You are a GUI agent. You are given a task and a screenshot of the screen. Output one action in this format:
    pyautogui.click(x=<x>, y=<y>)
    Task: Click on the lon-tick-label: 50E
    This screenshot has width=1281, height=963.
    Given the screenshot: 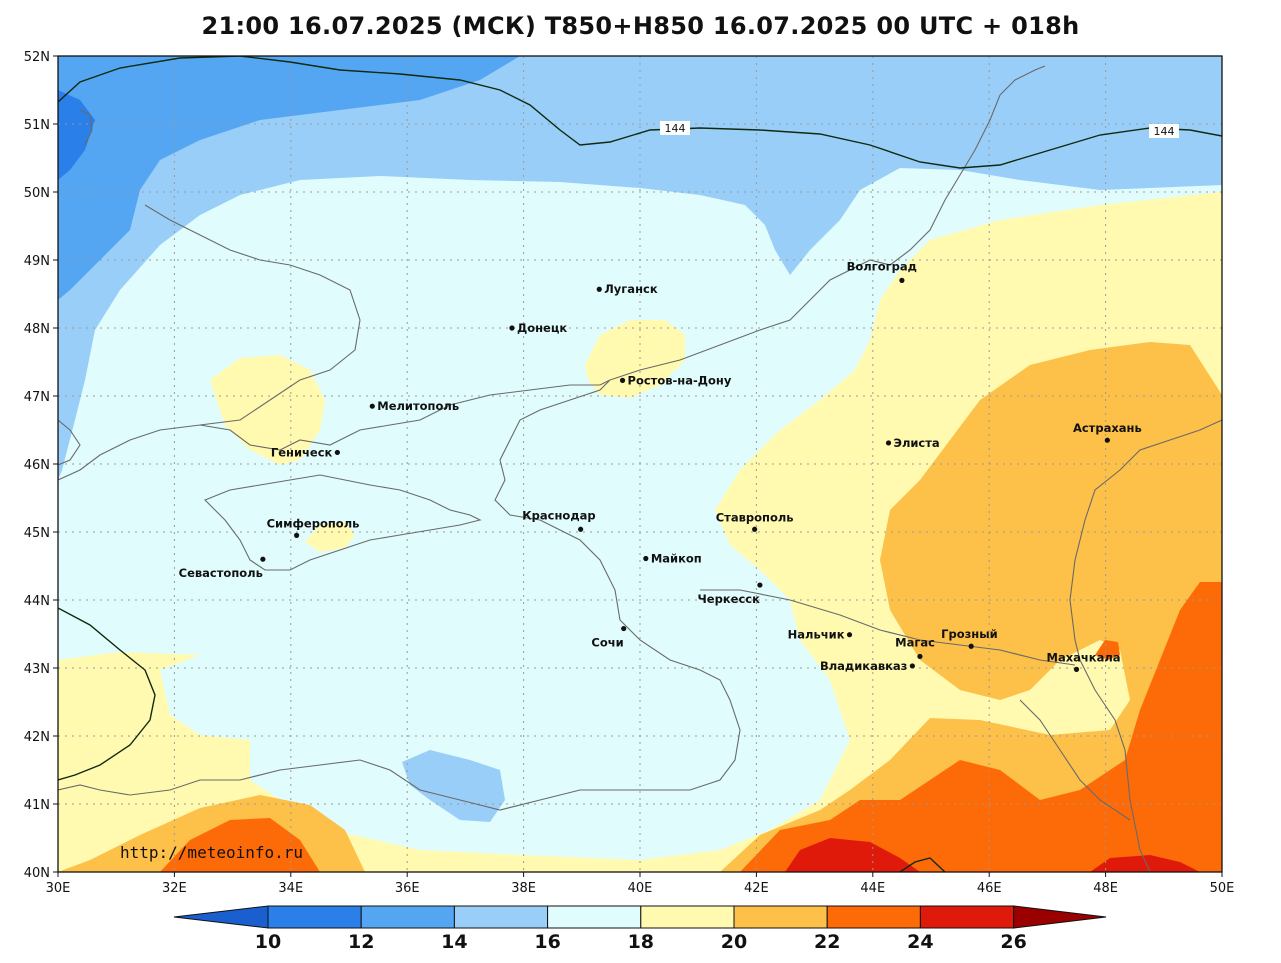 What is the action you would take?
    pyautogui.click(x=1222, y=888)
    